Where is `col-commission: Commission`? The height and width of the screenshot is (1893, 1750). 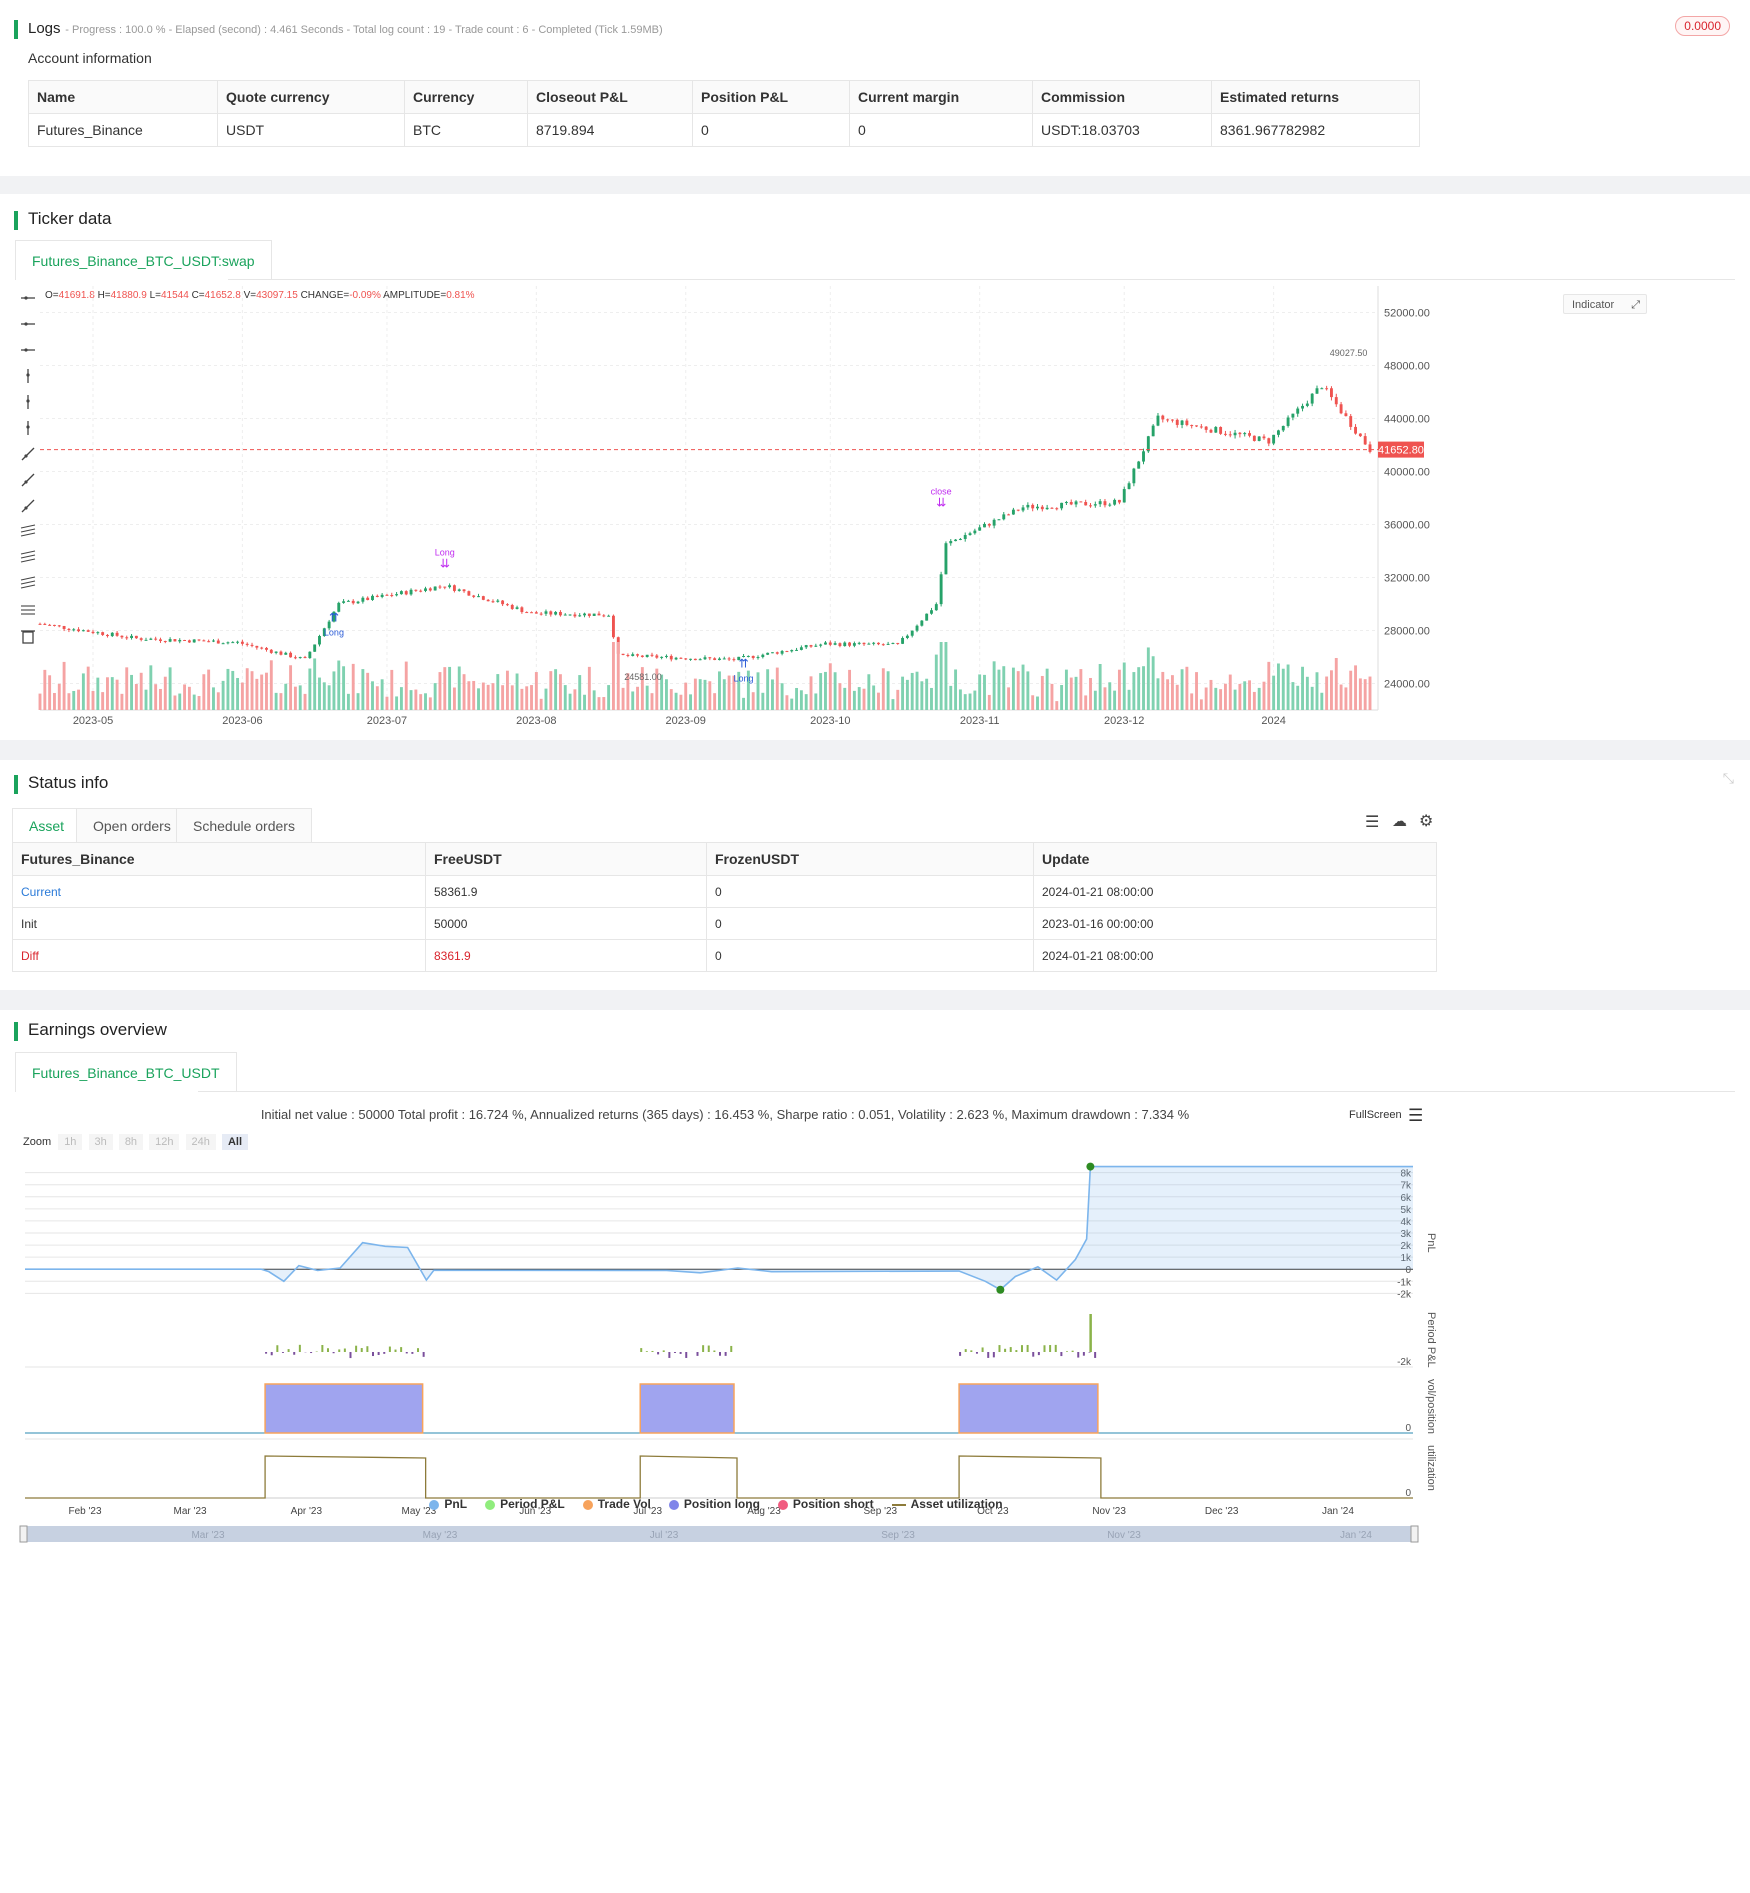
col-commission: Commission is located at coordinates (1122, 97).